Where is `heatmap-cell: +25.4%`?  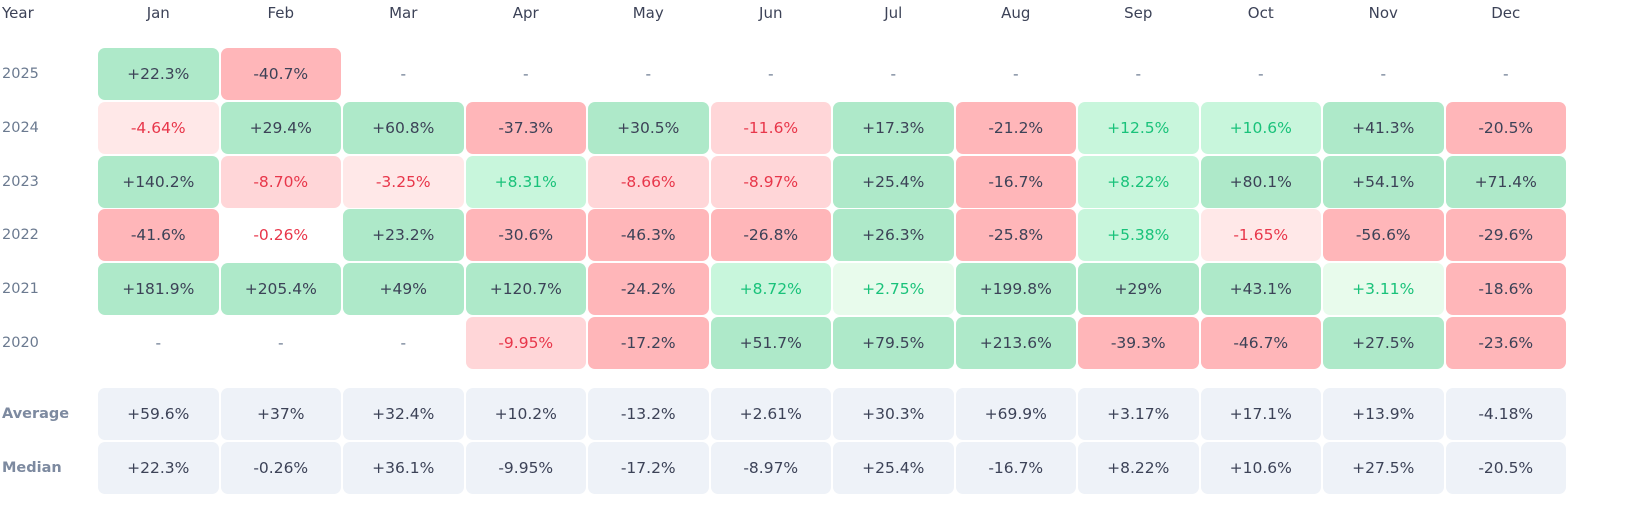 heatmap-cell: +25.4% is located at coordinates (893, 181).